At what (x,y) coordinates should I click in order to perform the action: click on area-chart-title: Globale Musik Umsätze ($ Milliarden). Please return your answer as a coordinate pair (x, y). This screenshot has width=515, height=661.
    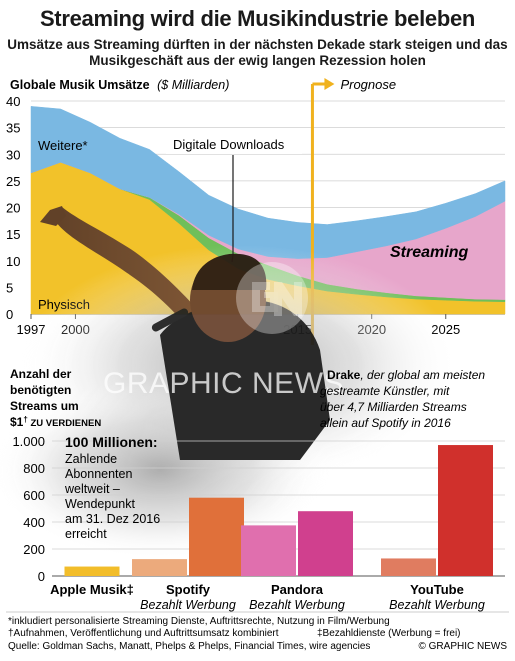
    Looking at the image, I should click on (119, 85).